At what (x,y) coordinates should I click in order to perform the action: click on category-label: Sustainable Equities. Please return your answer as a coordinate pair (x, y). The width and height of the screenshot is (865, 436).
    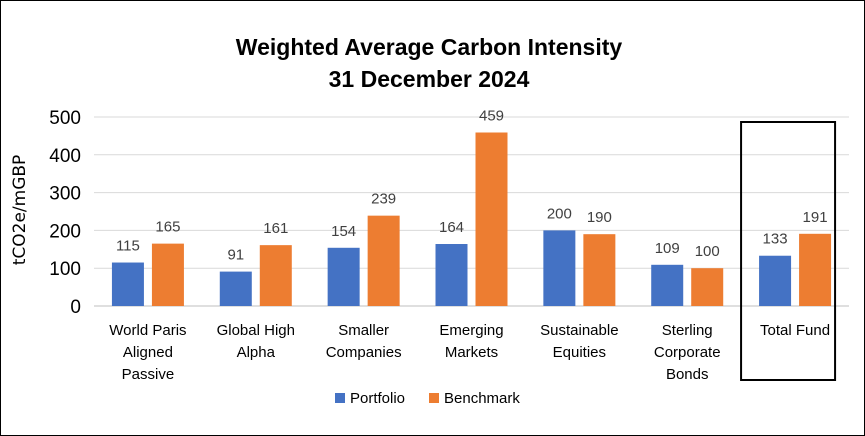
    Looking at the image, I should click on (579, 341).